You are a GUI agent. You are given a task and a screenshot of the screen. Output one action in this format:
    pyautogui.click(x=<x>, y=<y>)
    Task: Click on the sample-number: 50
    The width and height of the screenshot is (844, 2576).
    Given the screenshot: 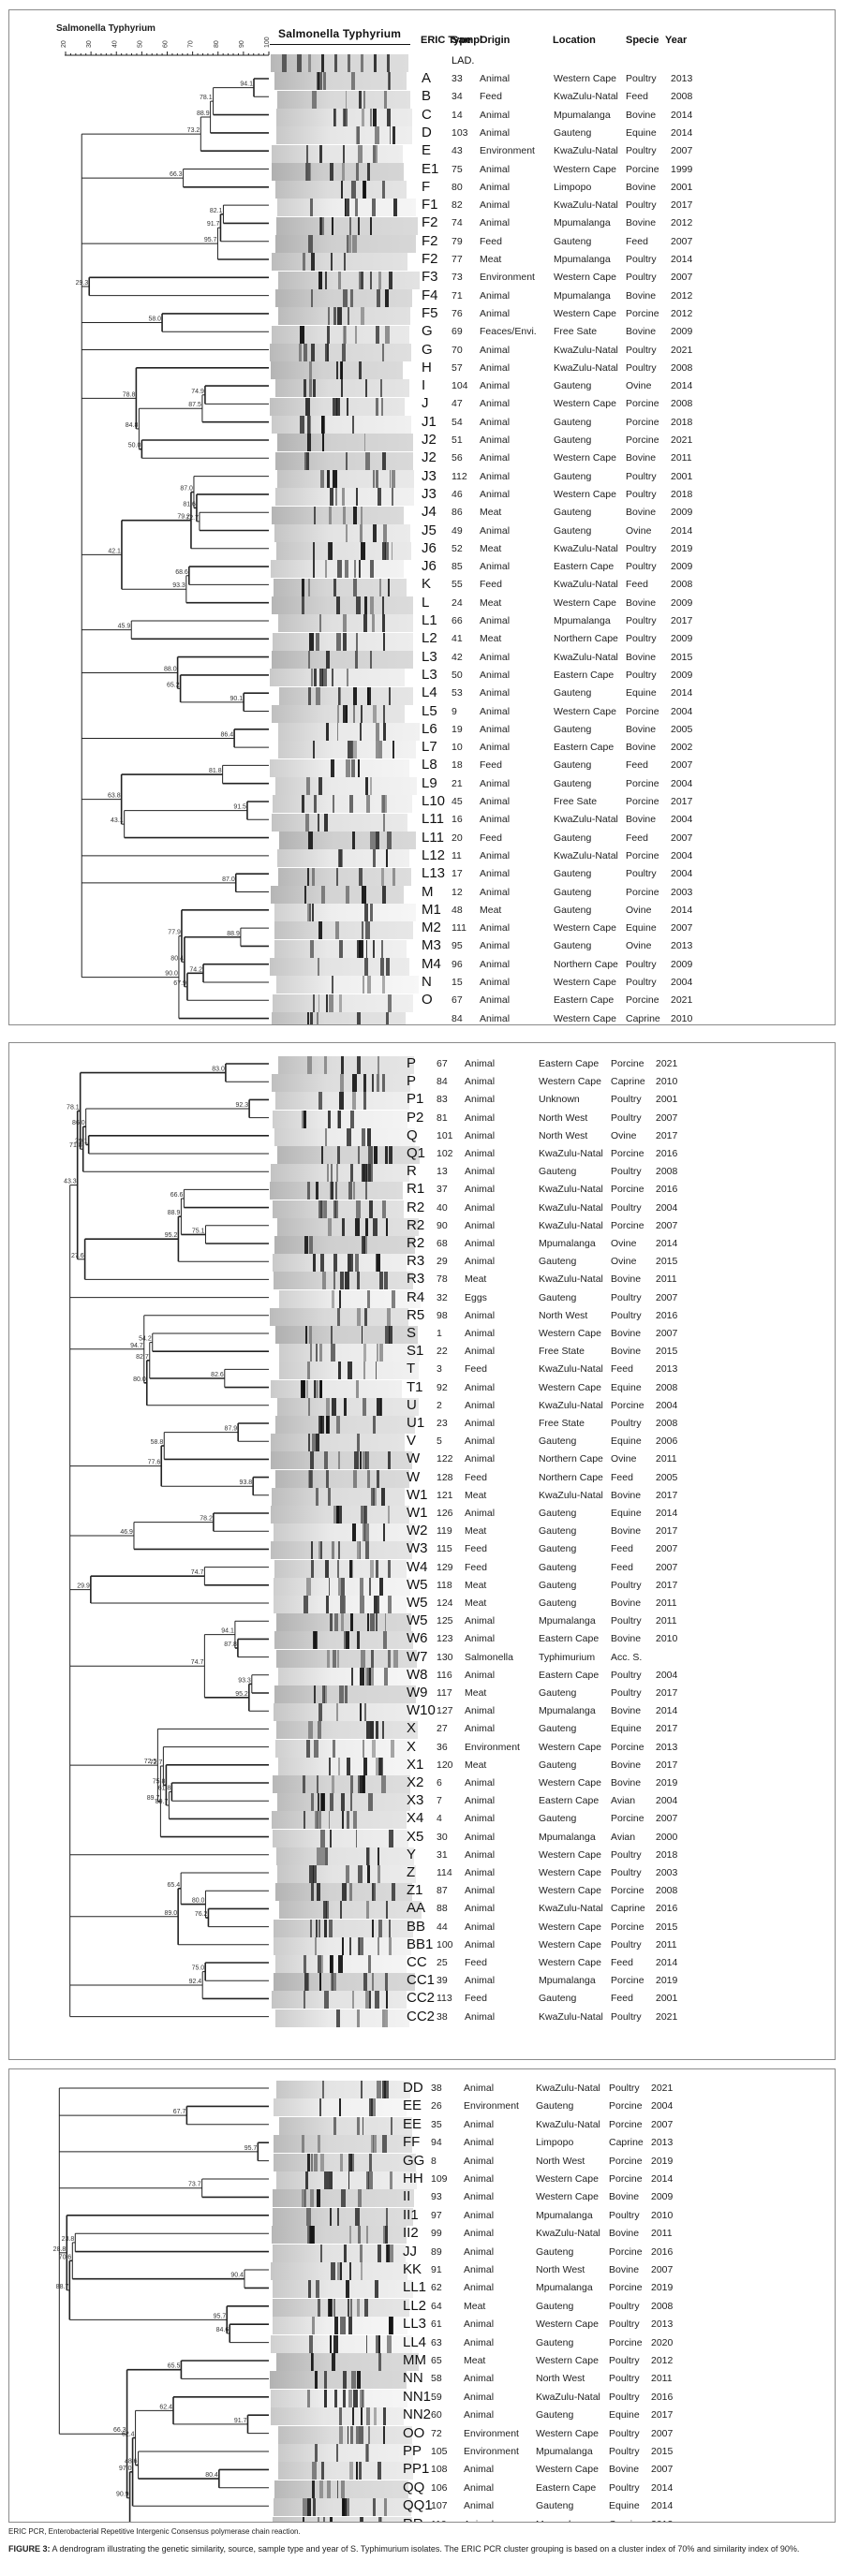 What is the action you would take?
    pyautogui.click(x=458, y=675)
    